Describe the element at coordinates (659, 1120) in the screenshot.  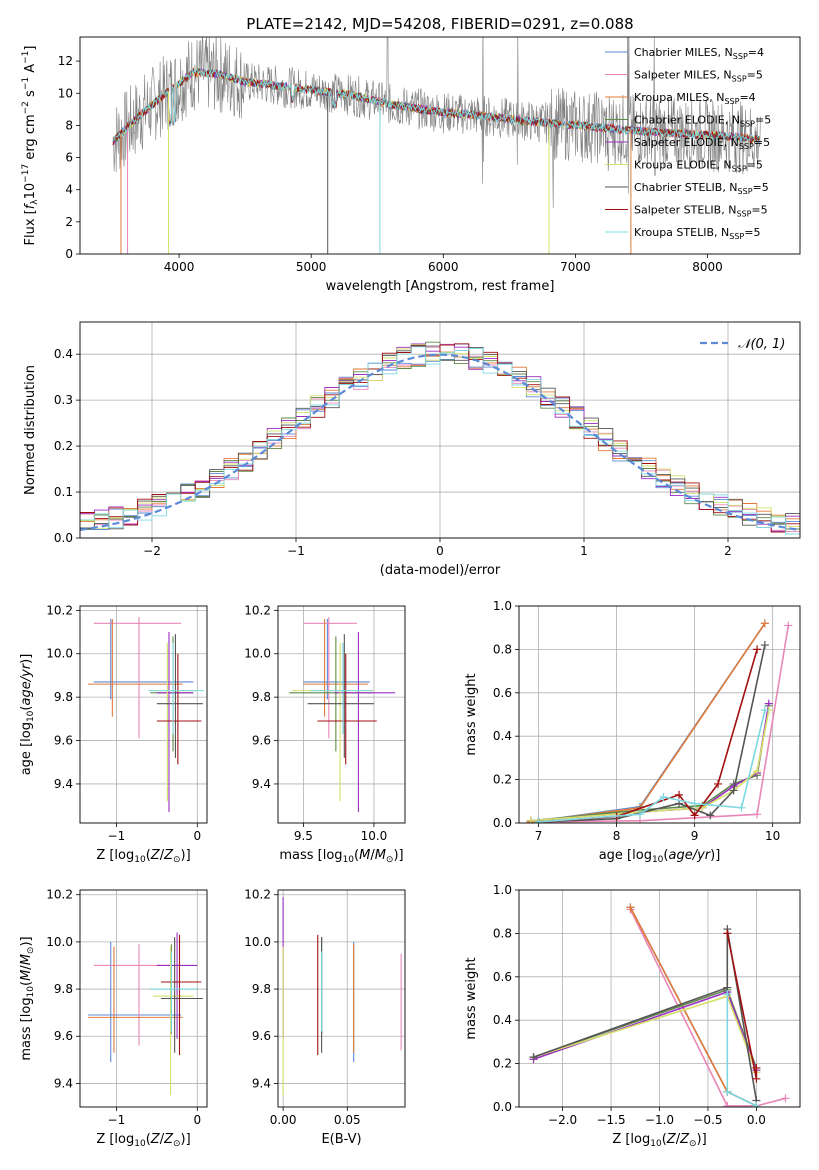
I see `x-tick-label: −1.0` at that location.